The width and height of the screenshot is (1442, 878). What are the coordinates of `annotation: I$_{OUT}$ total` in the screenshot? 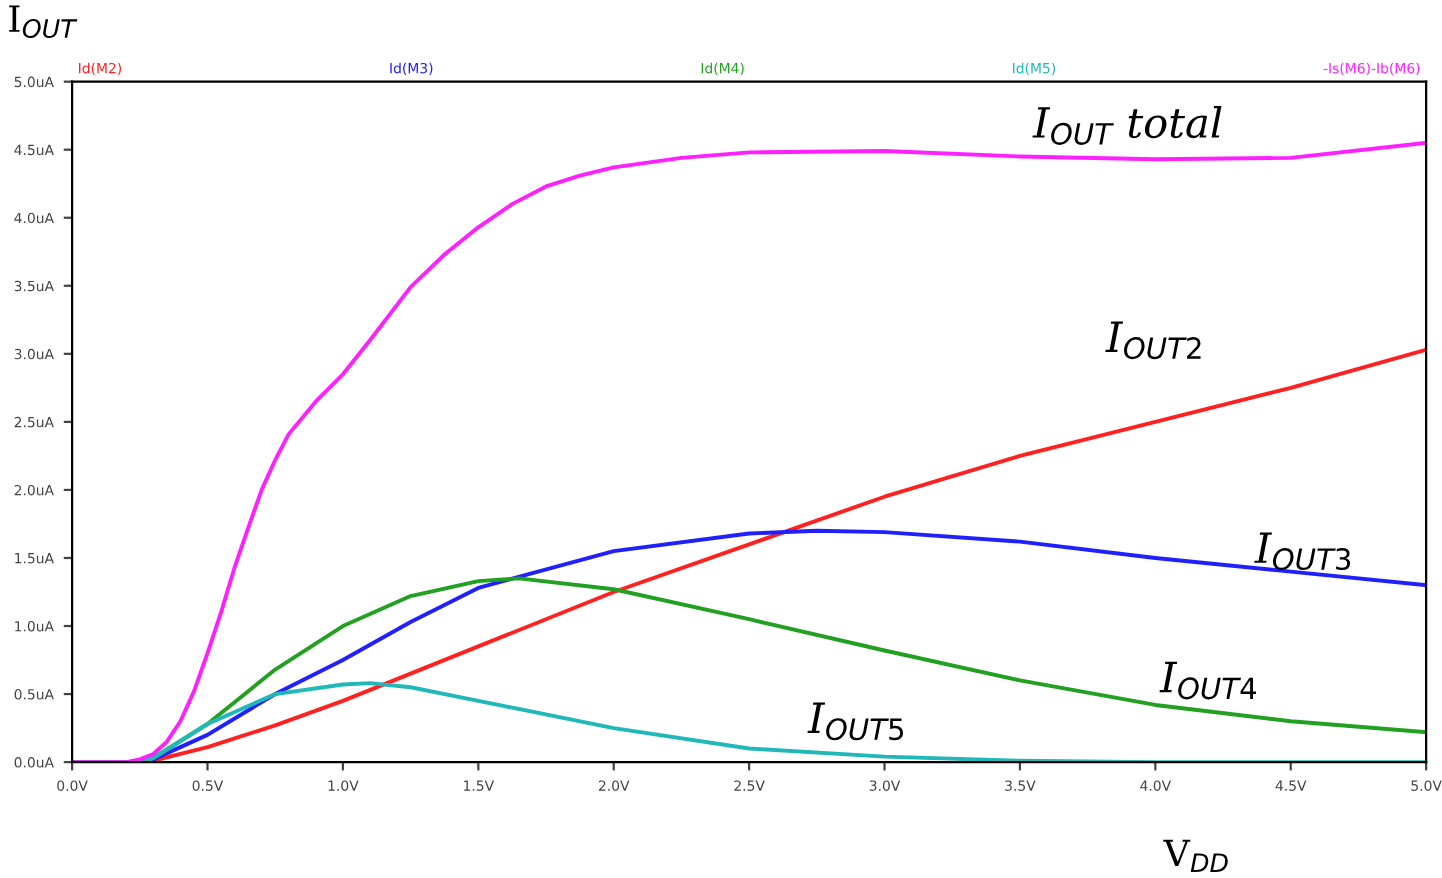 It's located at (1127, 125).